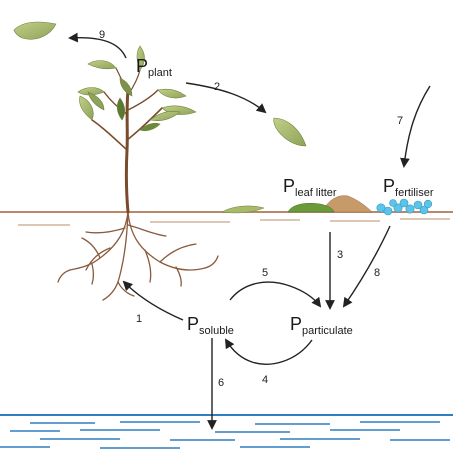 This screenshot has height=453, width=453. What do you see at coordinates (400, 121) in the screenshot?
I see `flow-number-7: 7` at bounding box center [400, 121].